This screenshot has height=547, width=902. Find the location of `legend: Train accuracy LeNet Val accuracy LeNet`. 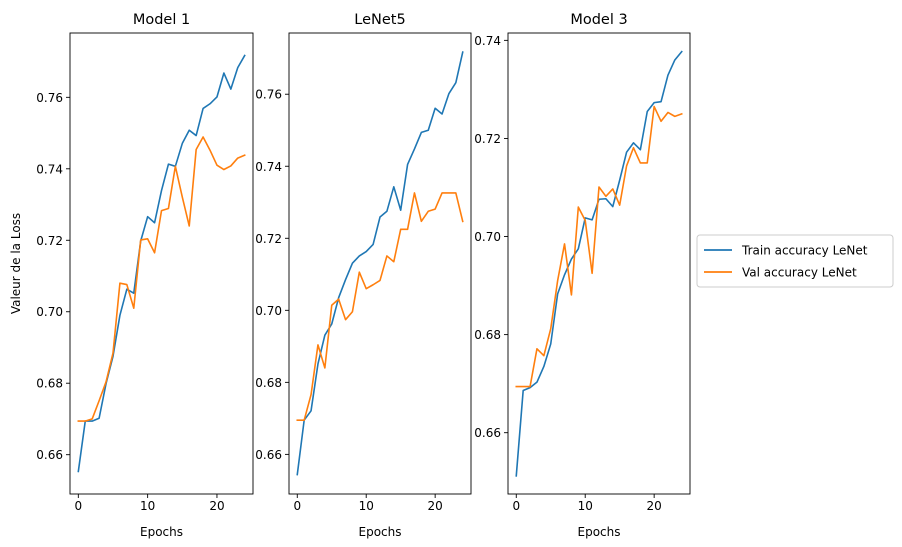

legend: Train accuracy LeNet Val accuracy LeNet is located at coordinates (795, 261).